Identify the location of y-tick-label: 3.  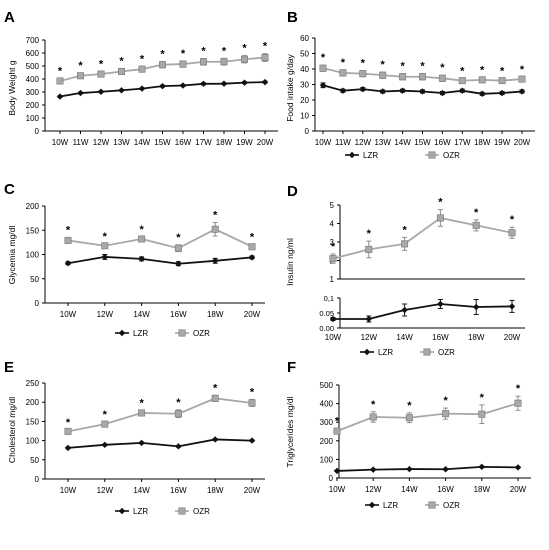
(332, 242).